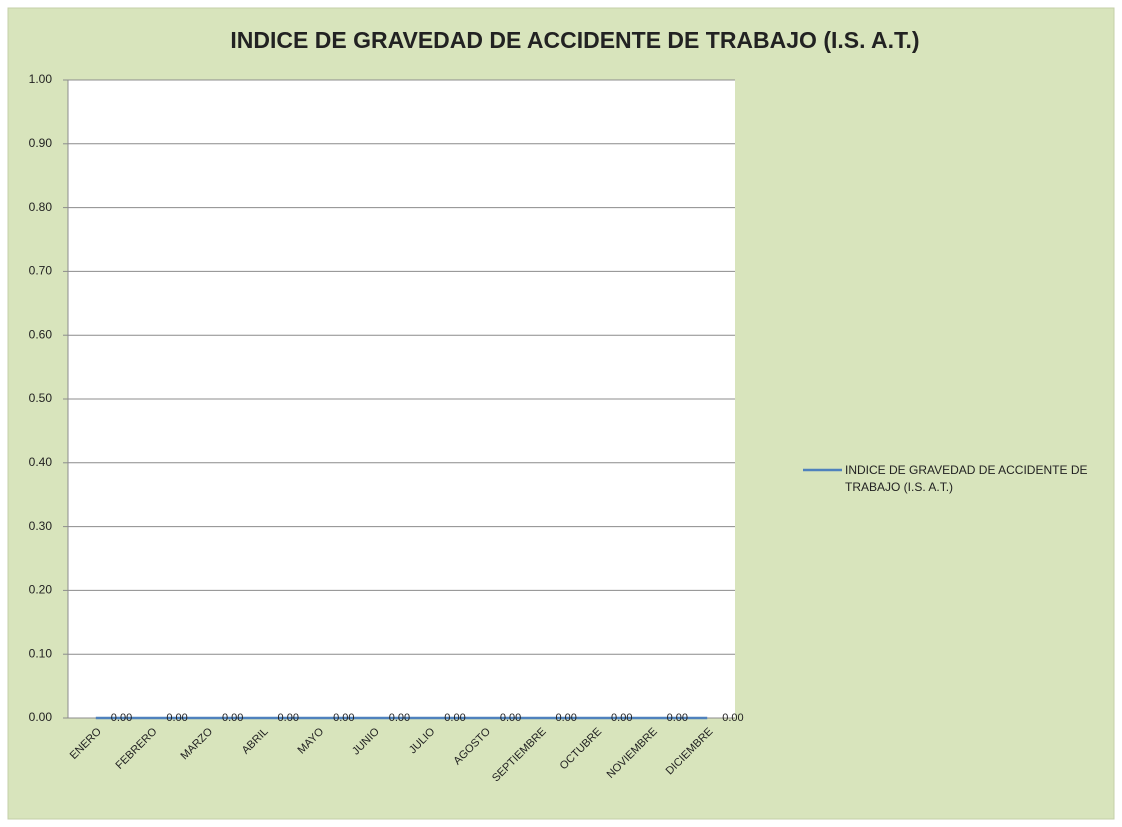  Describe the element at coordinates (41, 207) in the screenshot. I see `y-tick-label: 0.80` at that location.